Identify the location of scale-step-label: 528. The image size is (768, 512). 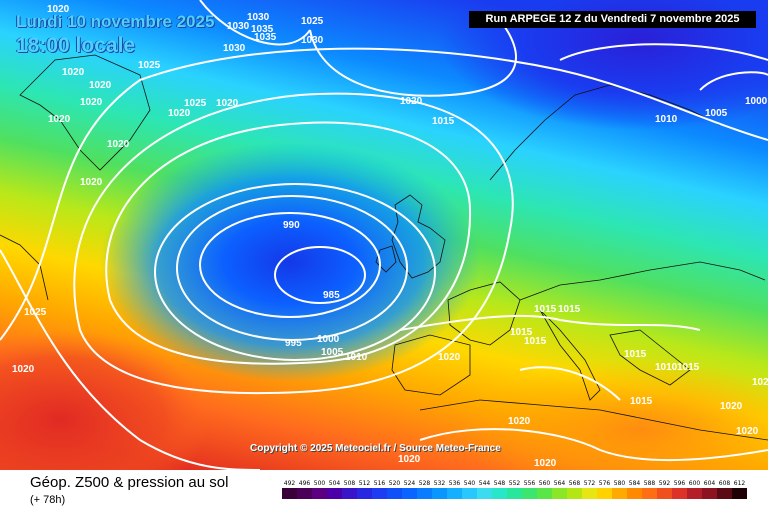
(424, 483).